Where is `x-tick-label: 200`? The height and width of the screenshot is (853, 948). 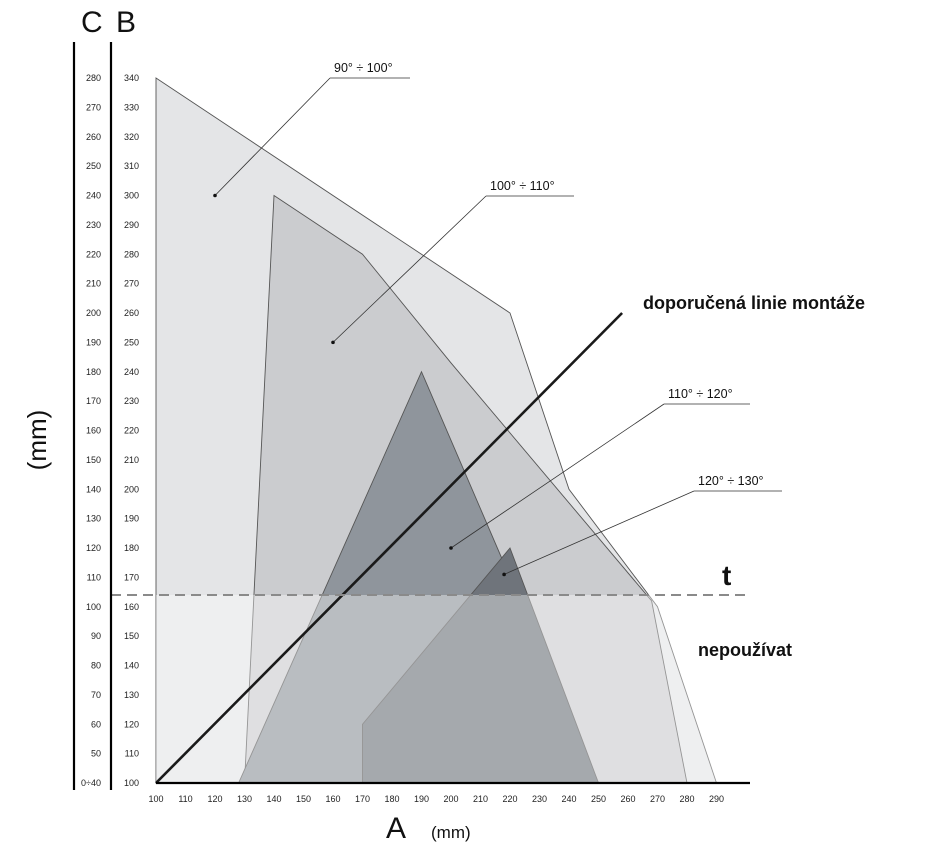 x-tick-label: 200 is located at coordinates (450, 799).